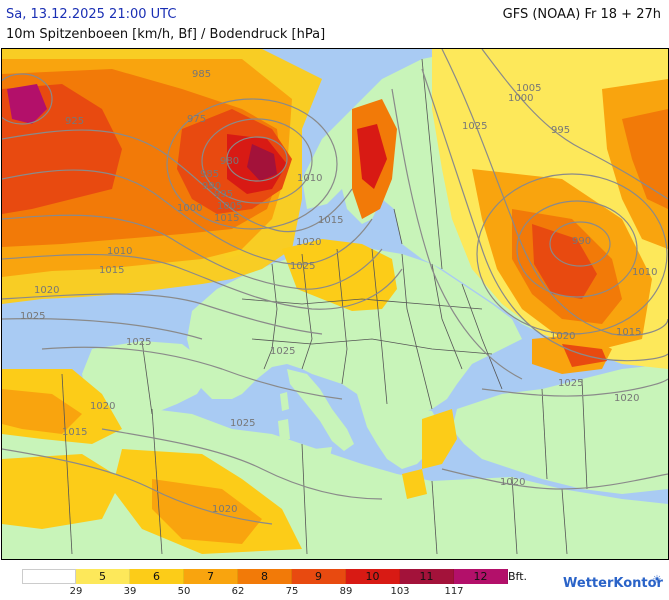  I want to click on isobar-label: 925, so click(74, 121).